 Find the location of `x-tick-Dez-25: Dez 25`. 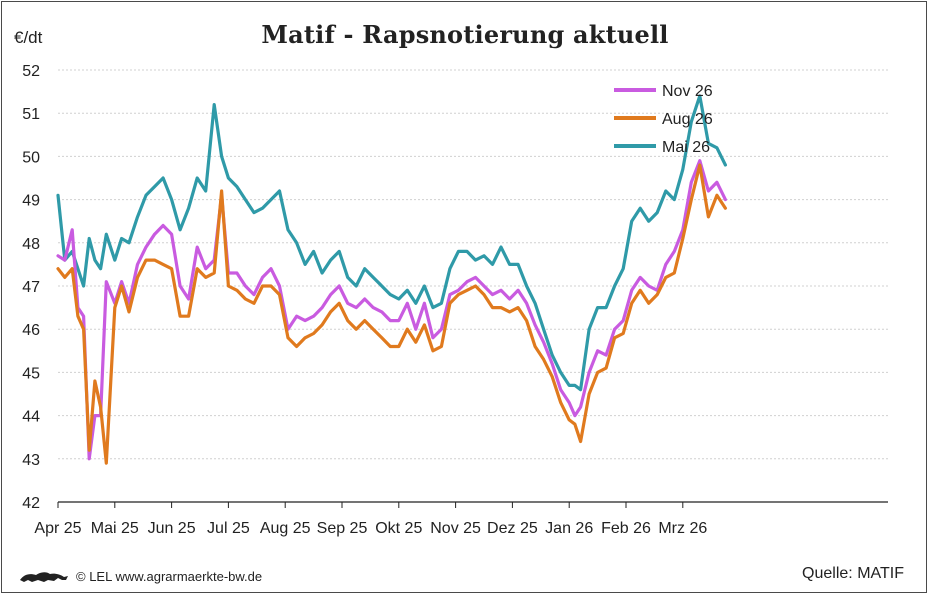

x-tick-Dez-25: Dez 25 is located at coordinates (512, 528).